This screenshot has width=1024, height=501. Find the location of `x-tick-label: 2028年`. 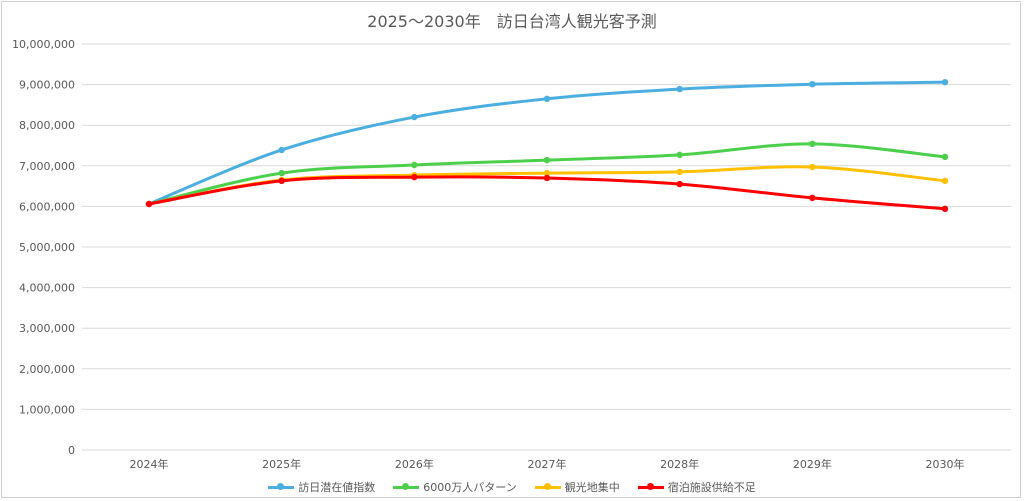

x-tick-label: 2028年 is located at coordinates (679, 464).